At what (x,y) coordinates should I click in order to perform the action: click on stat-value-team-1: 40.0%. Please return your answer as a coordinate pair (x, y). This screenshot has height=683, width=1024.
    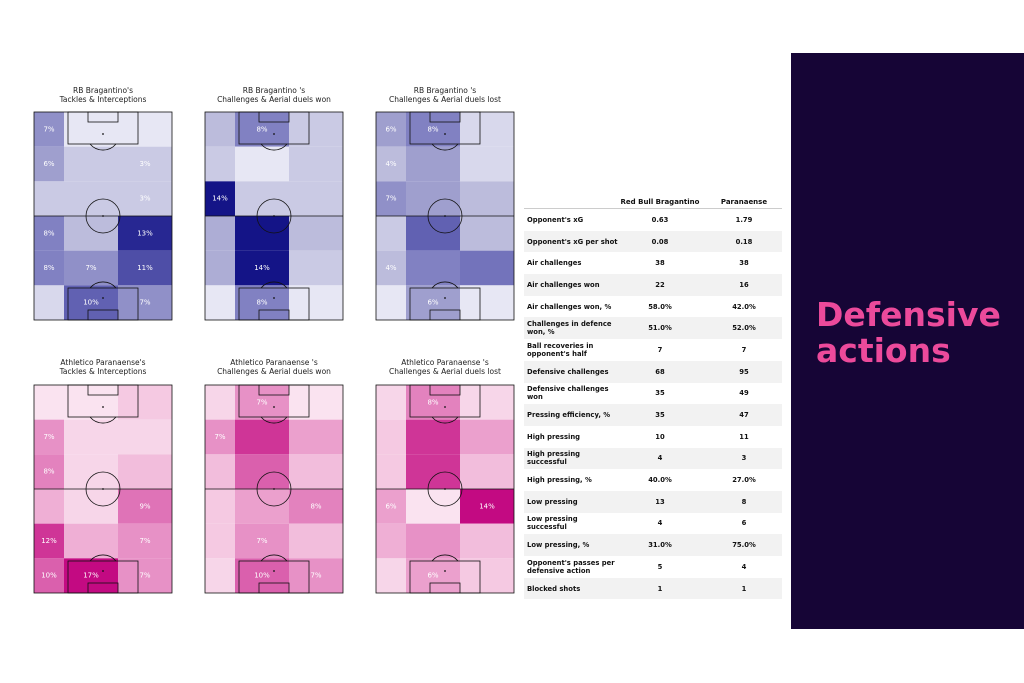
    Looking at the image, I should click on (660, 480).